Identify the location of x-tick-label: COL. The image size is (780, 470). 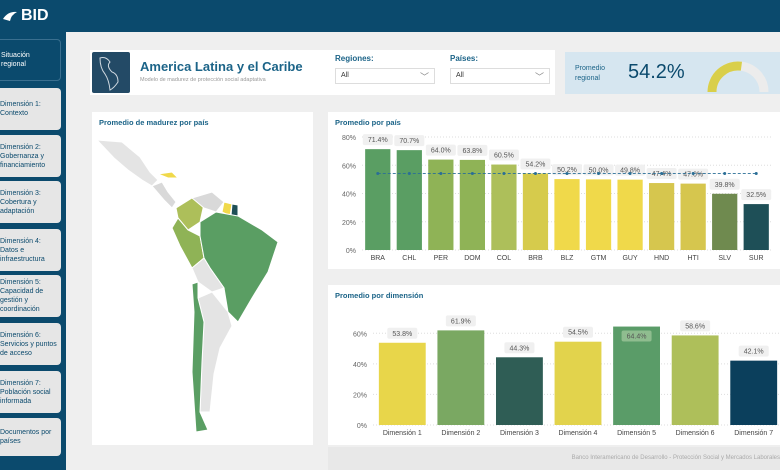
(504, 258).